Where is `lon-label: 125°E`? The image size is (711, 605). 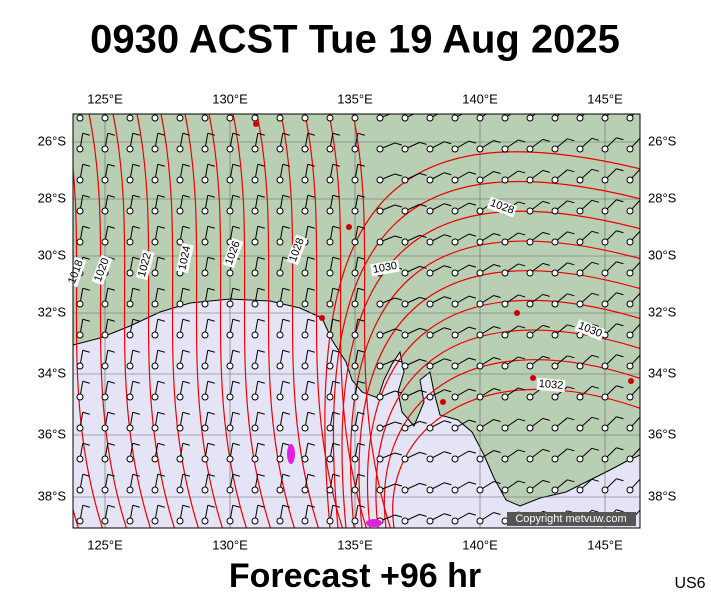
lon-label: 125°E is located at coordinates (105, 98).